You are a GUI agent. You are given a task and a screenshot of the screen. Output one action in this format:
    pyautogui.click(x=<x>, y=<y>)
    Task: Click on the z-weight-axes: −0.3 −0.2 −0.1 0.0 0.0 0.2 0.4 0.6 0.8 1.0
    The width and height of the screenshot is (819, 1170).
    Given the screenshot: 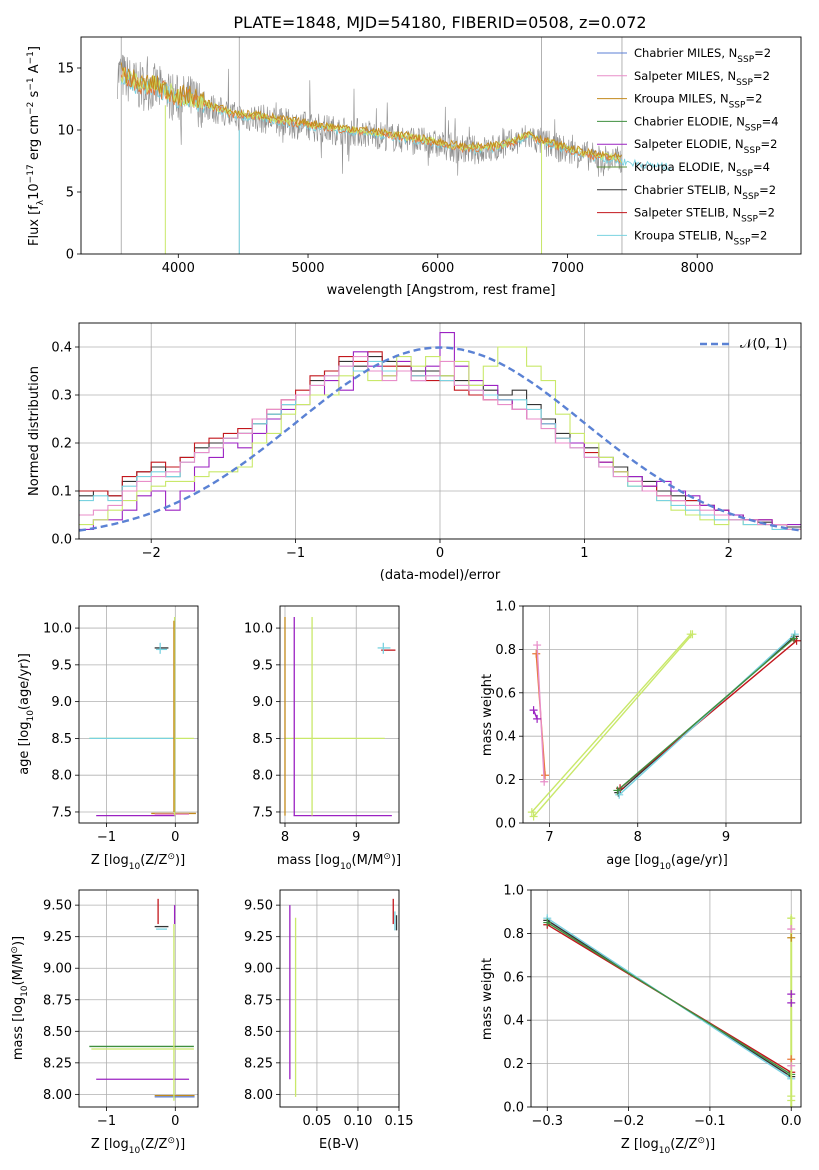 What is the action you would take?
    pyautogui.click(x=652, y=1007)
    